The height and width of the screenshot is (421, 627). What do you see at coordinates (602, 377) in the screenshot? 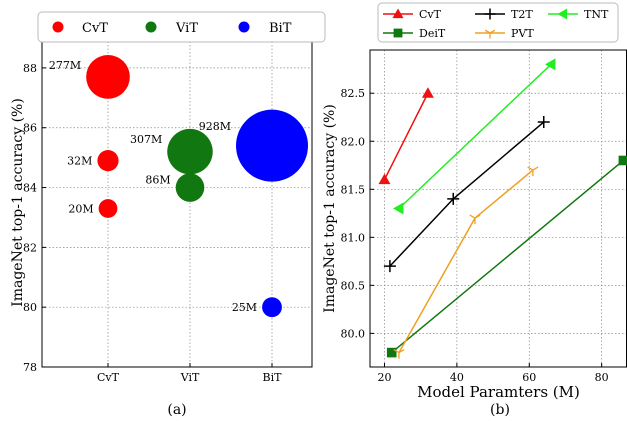
I see `x-tick-label-b: 80` at bounding box center [602, 377].